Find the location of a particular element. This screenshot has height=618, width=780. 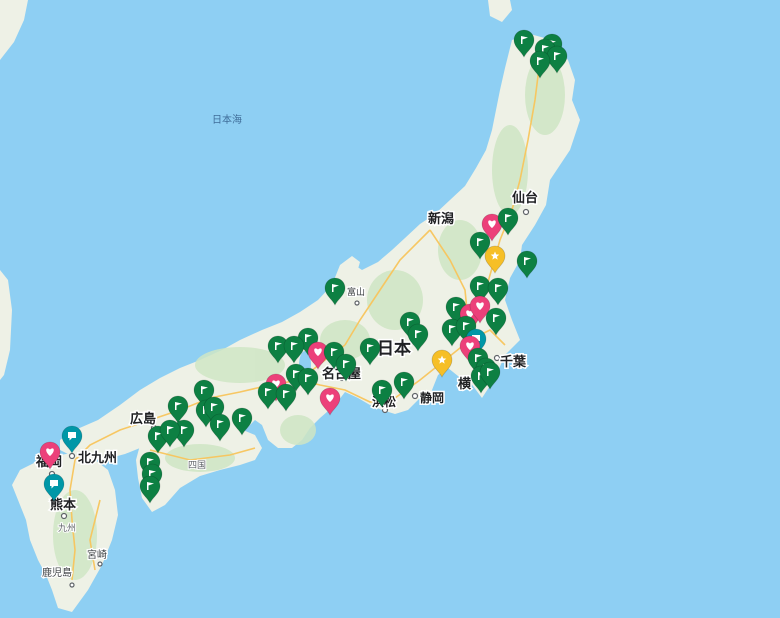

label-kyushu: 九州 is located at coordinates (67, 528).